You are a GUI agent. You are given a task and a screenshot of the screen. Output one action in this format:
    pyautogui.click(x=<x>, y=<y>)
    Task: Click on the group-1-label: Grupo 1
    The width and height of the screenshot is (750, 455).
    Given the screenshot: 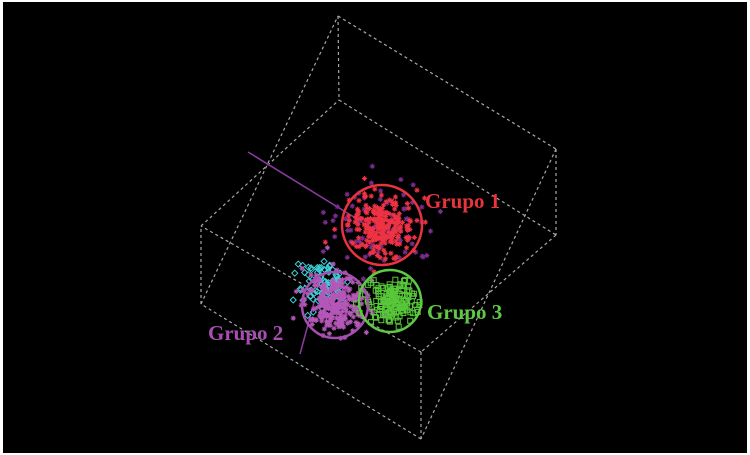 What is the action you would take?
    pyautogui.click(x=462, y=201)
    